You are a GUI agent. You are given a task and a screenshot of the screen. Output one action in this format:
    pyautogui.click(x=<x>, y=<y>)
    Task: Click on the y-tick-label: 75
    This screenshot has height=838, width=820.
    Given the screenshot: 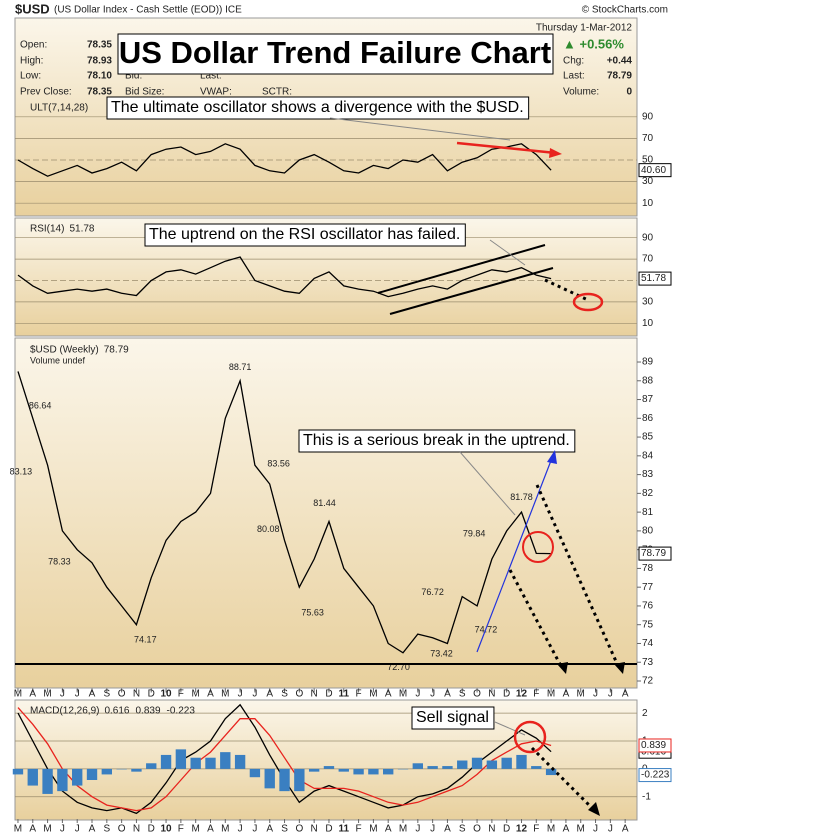 What is the action you would take?
    pyautogui.click(x=648, y=624)
    